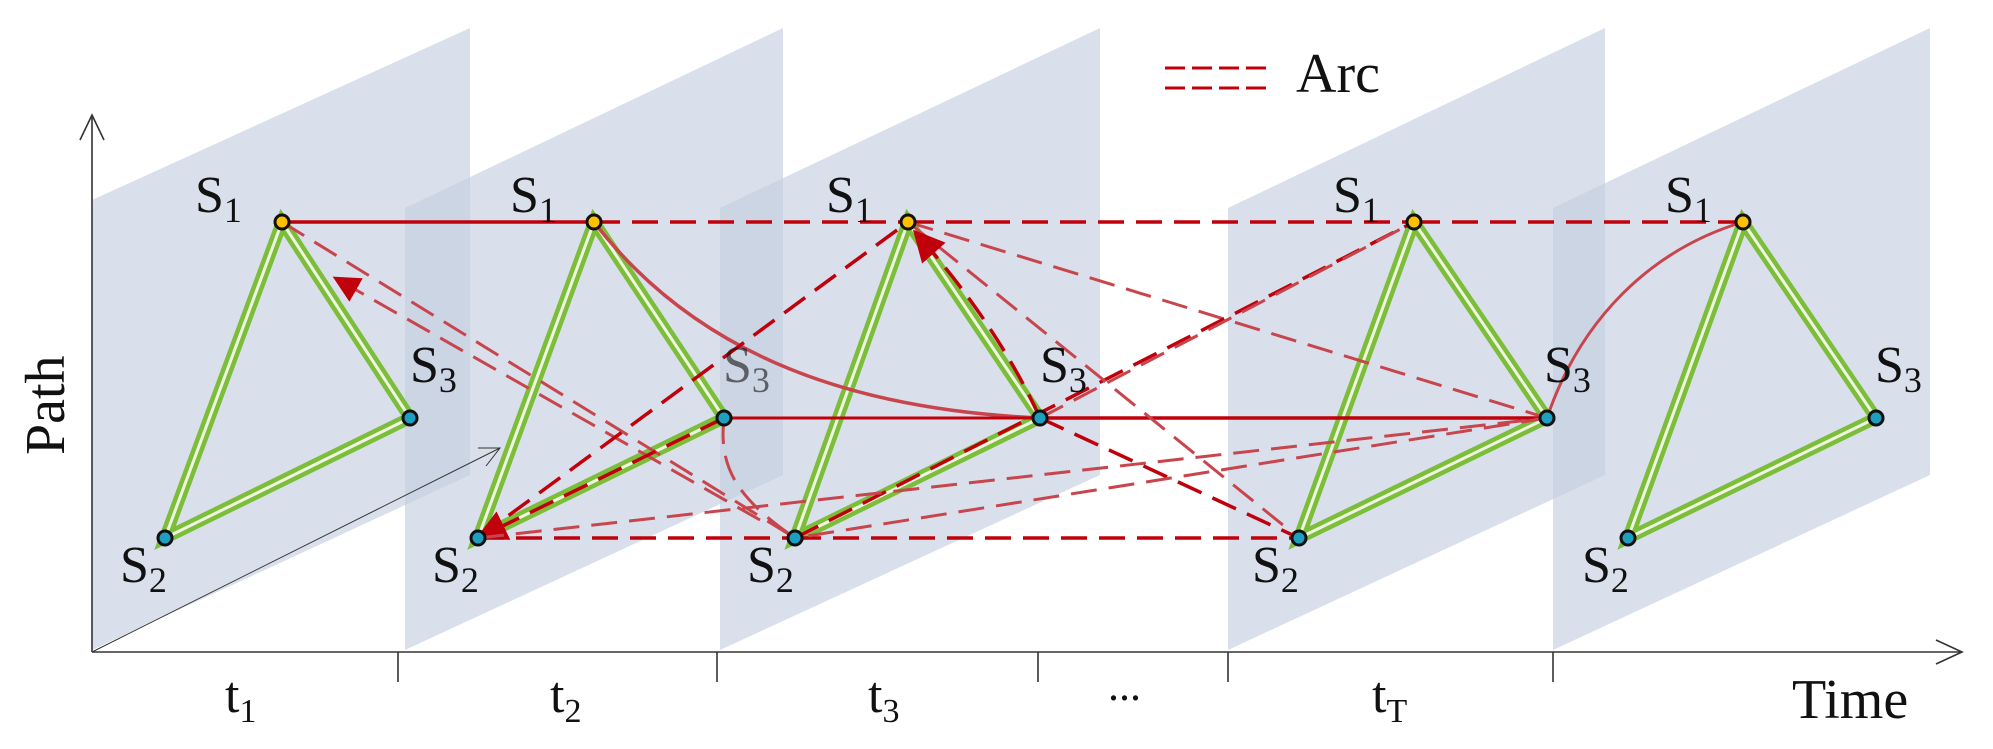 Image resolution: width=1993 pixels, height=749 pixels. I want to click on node-s1-t2, so click(594, 222).